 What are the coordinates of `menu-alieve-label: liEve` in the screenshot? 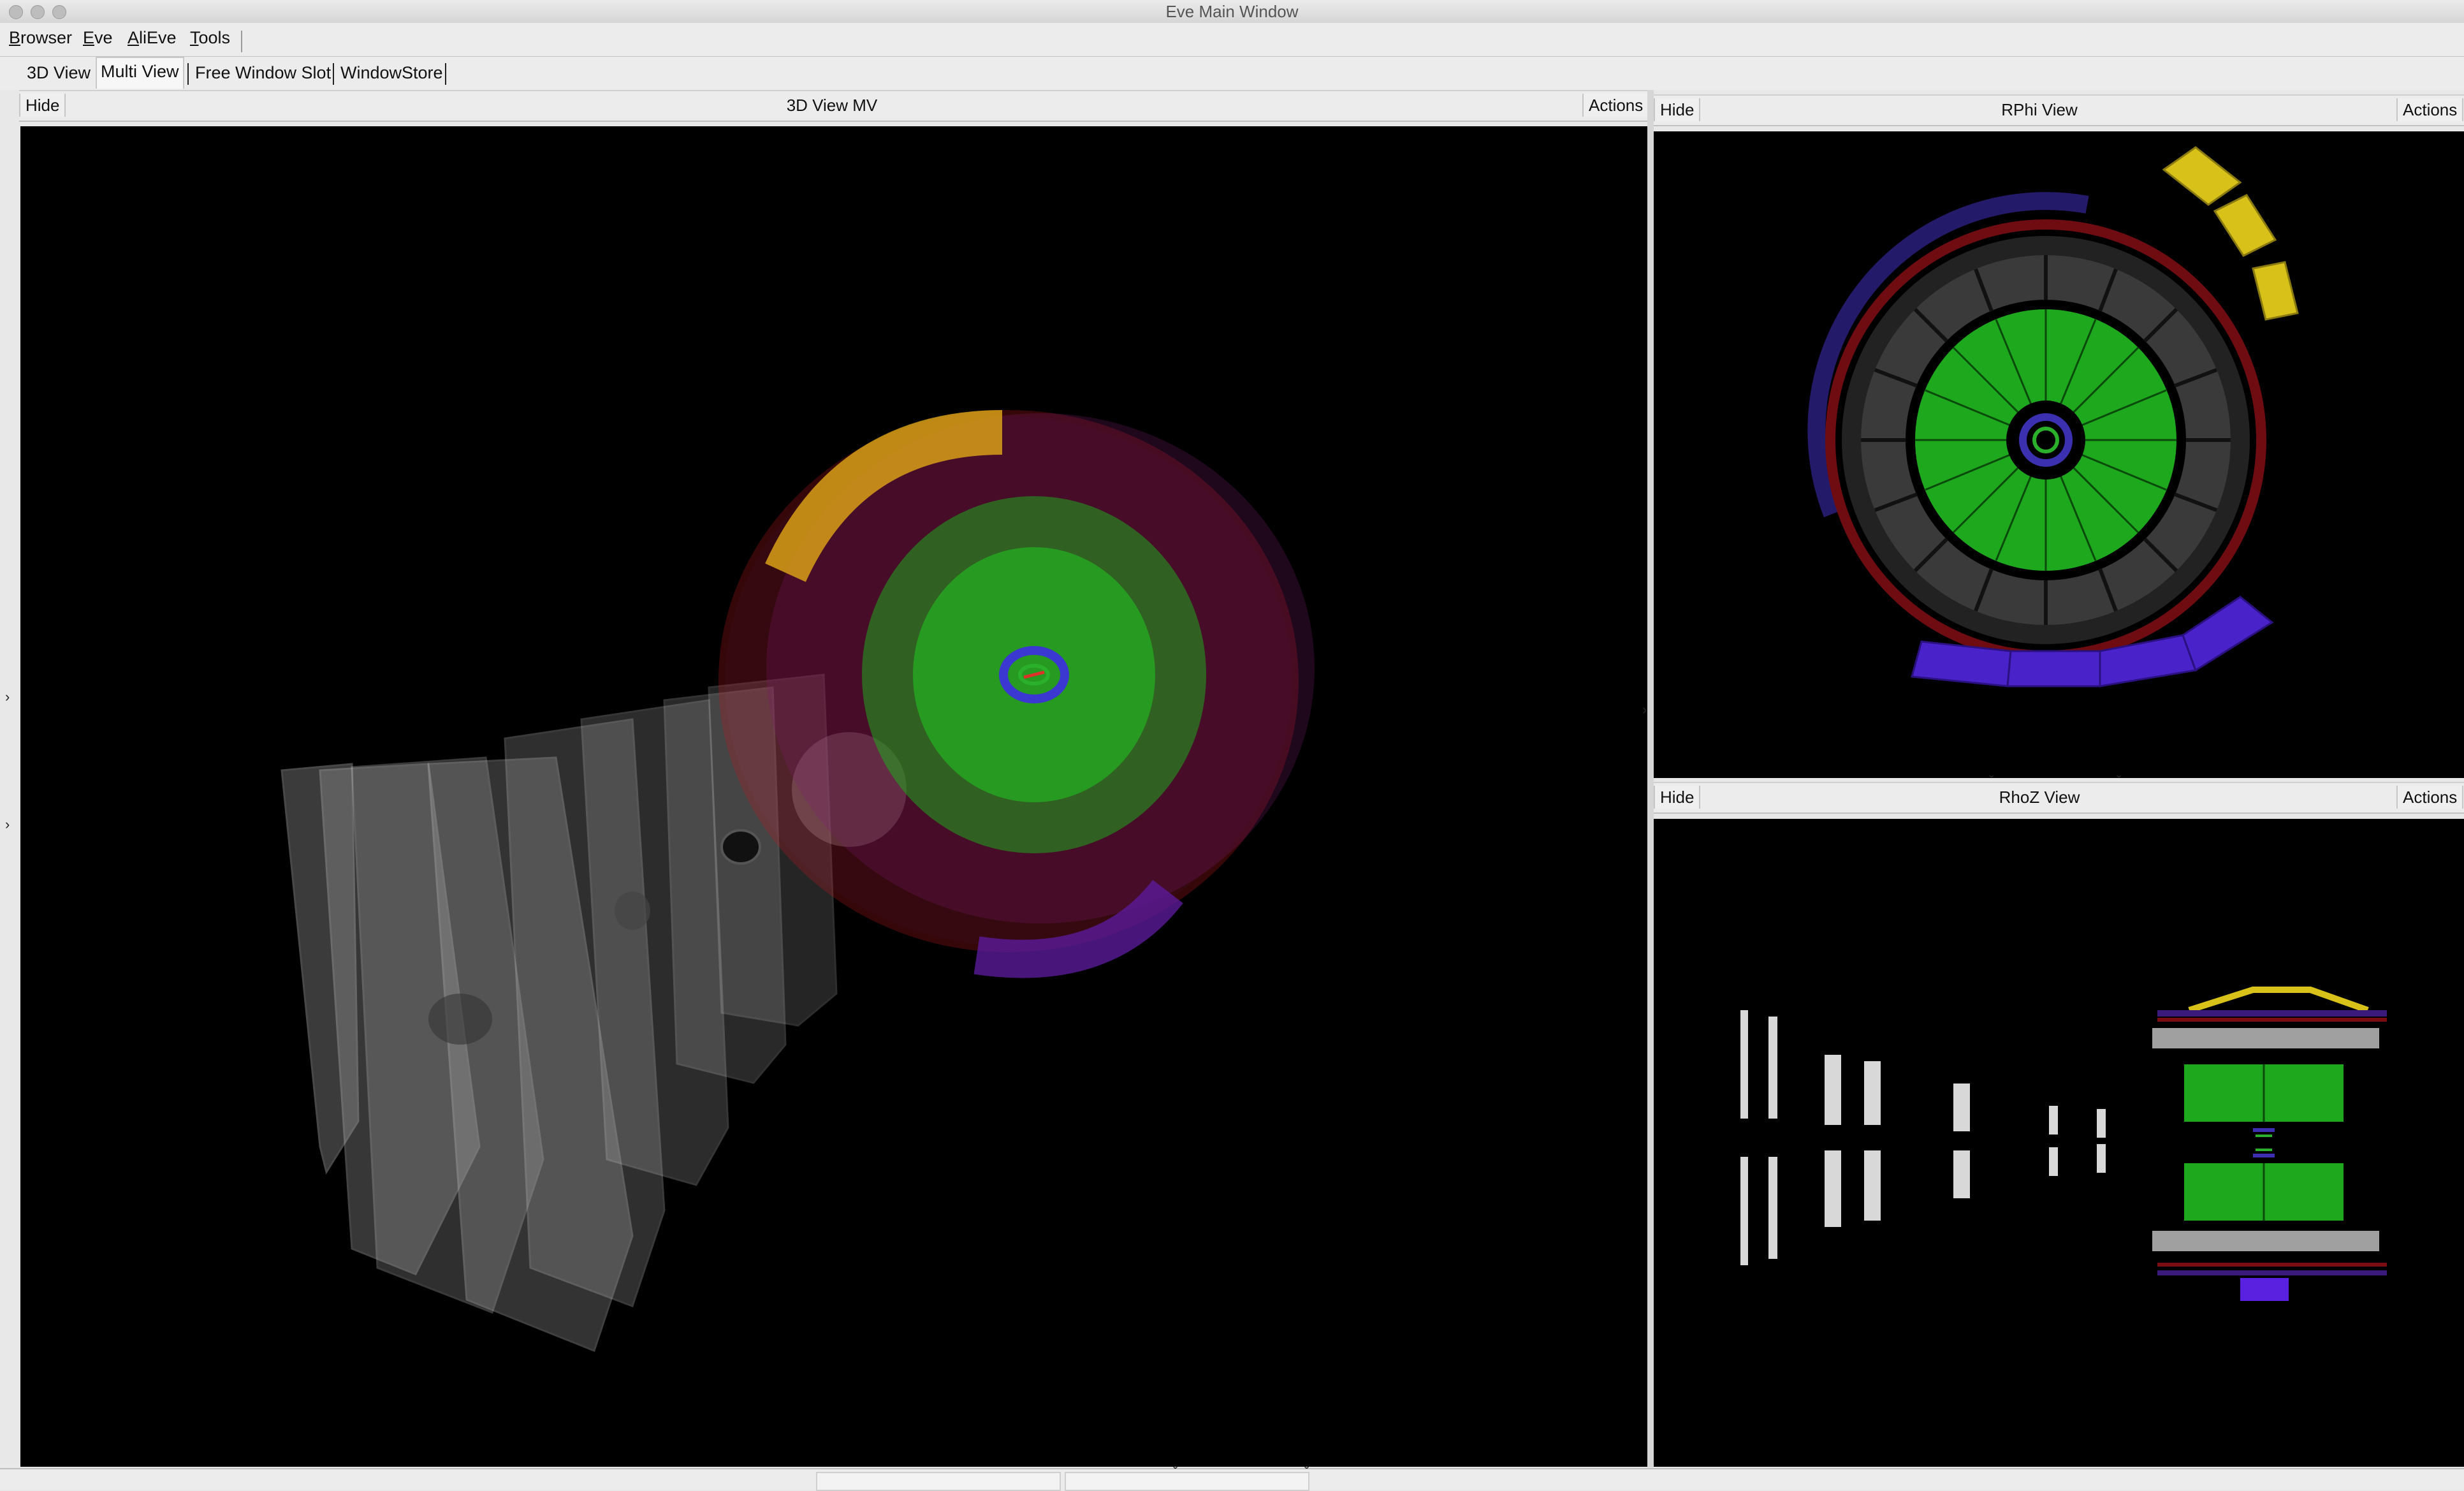 It's located at (158, 37).